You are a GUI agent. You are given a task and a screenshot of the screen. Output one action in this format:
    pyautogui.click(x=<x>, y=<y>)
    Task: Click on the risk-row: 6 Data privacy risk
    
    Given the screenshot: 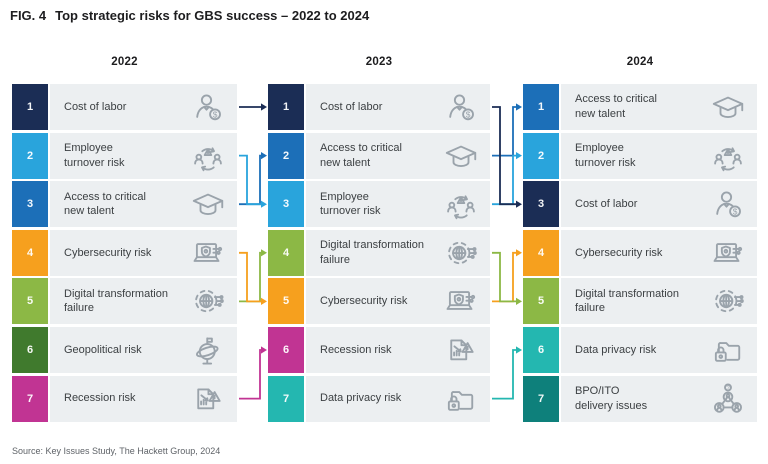 What is the action you would take?
    pyautogui.click(x=640, y=349)
    